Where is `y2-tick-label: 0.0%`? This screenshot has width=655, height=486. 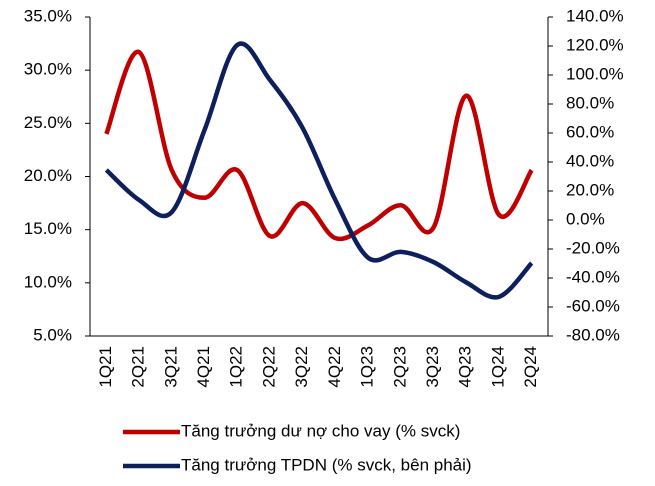 y2-tick-label: 0.0% is located at coordinates (585, 218).